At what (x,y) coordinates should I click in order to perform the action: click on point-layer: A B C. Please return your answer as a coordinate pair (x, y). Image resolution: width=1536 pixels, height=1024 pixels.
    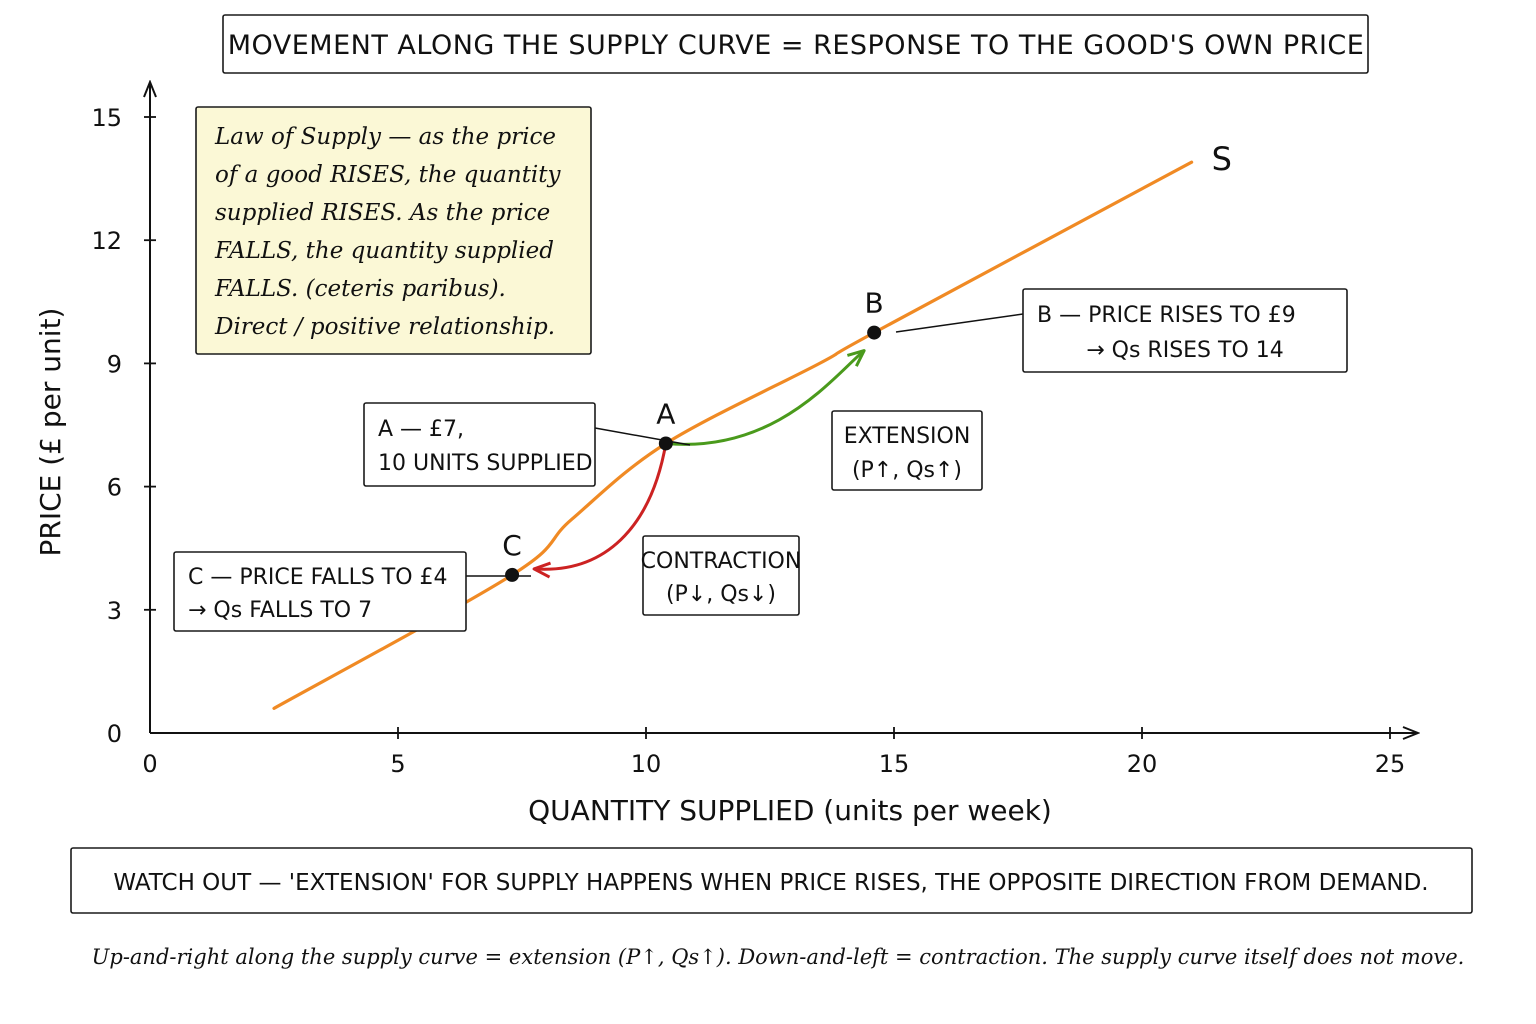
    Looking at the image, I should click on (693, 434).